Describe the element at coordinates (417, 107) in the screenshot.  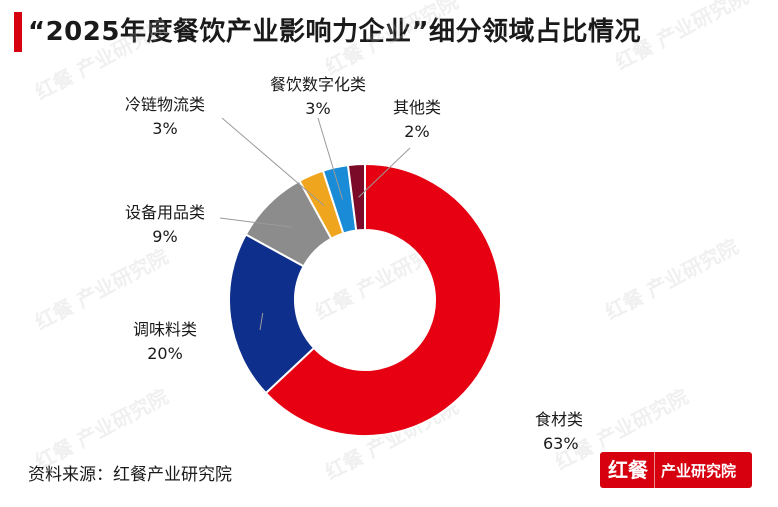
I see `slice-label: 其他类` at that location.